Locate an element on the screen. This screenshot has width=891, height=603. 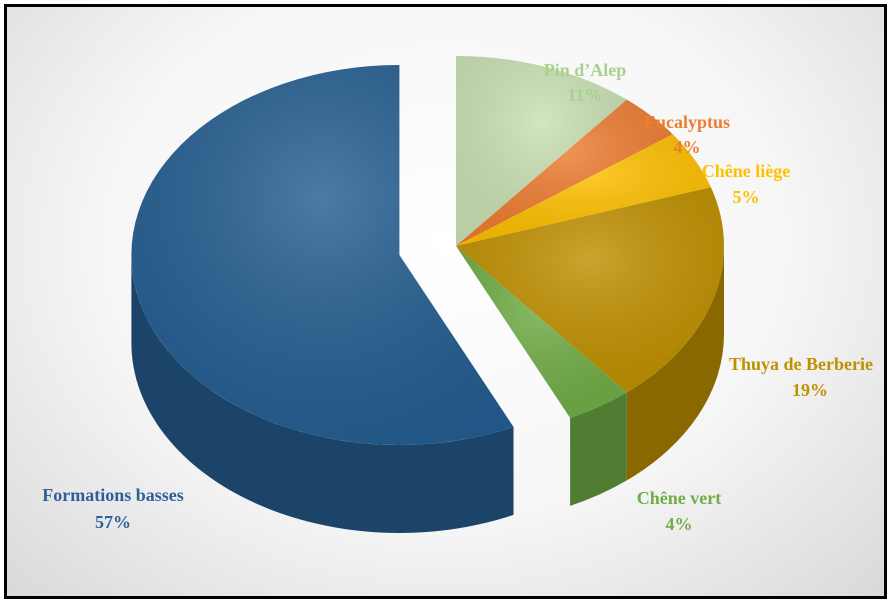
slice-value-formations-basses: 57% is located at coordinates (113, 522).